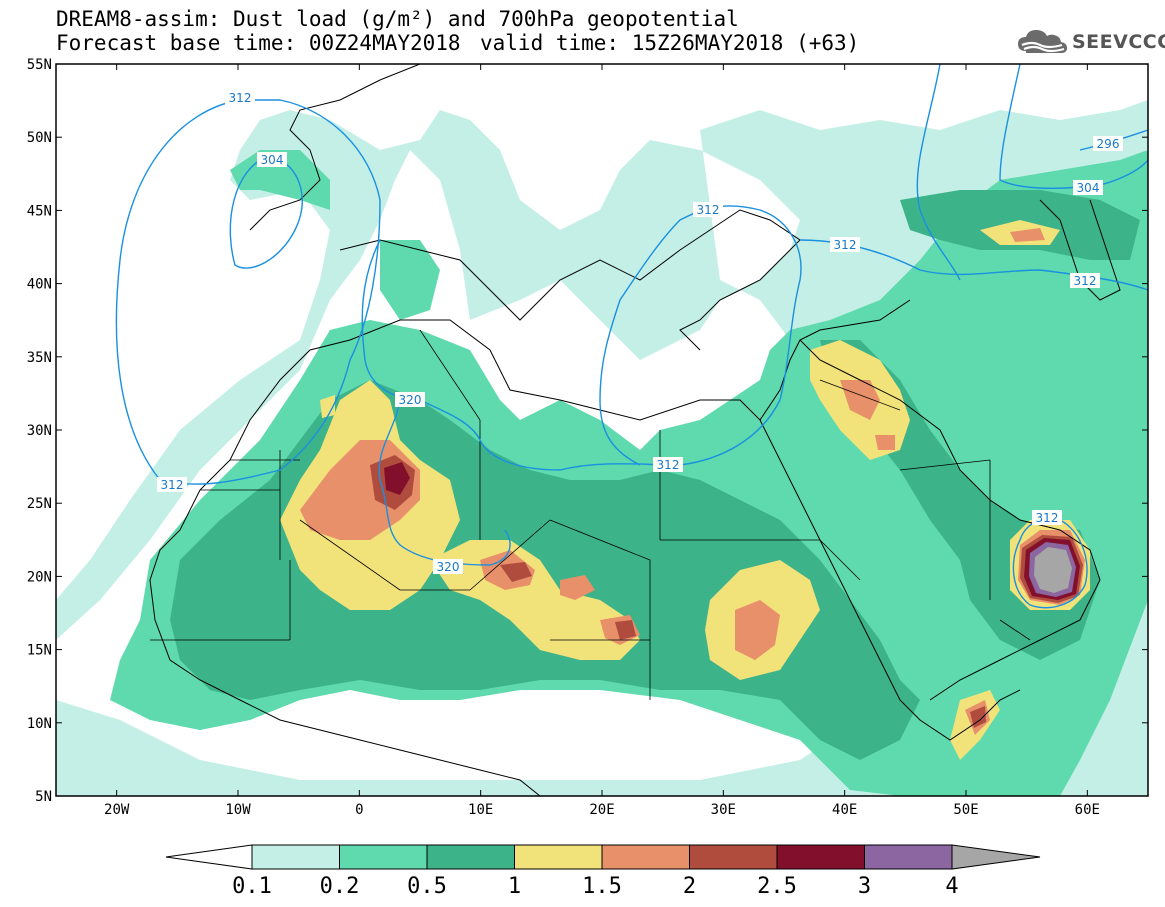 The height and width of the screenshot is (907, 1165). I want to click on seevccc-logo: SEEVCCC, so click(1090, 42).